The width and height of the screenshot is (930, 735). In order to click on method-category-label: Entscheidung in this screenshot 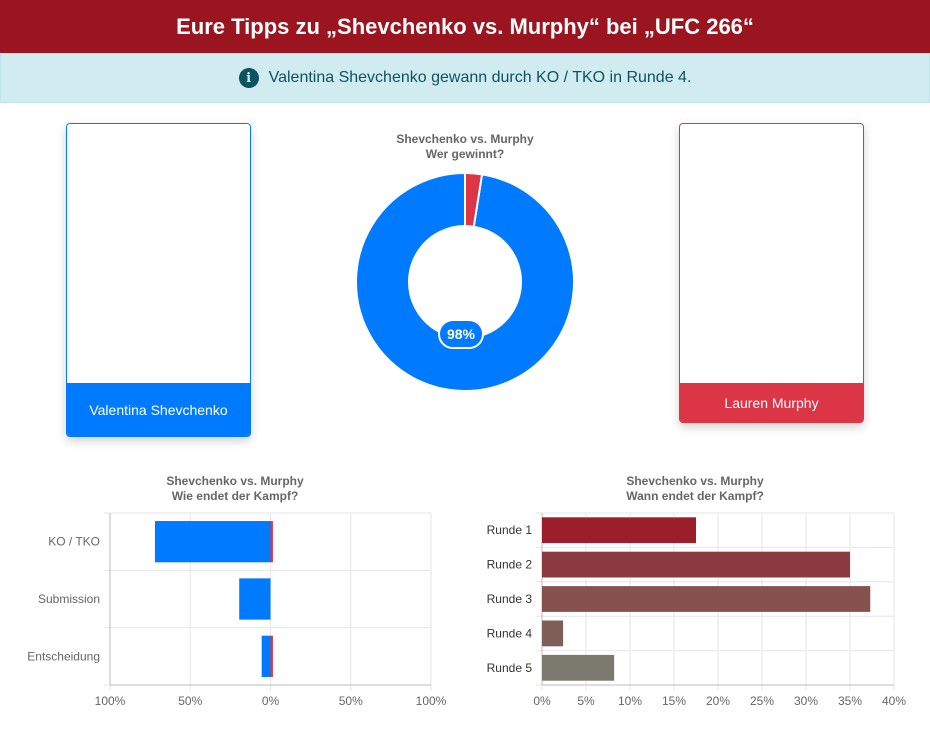, I will do `click(63, 656)`.